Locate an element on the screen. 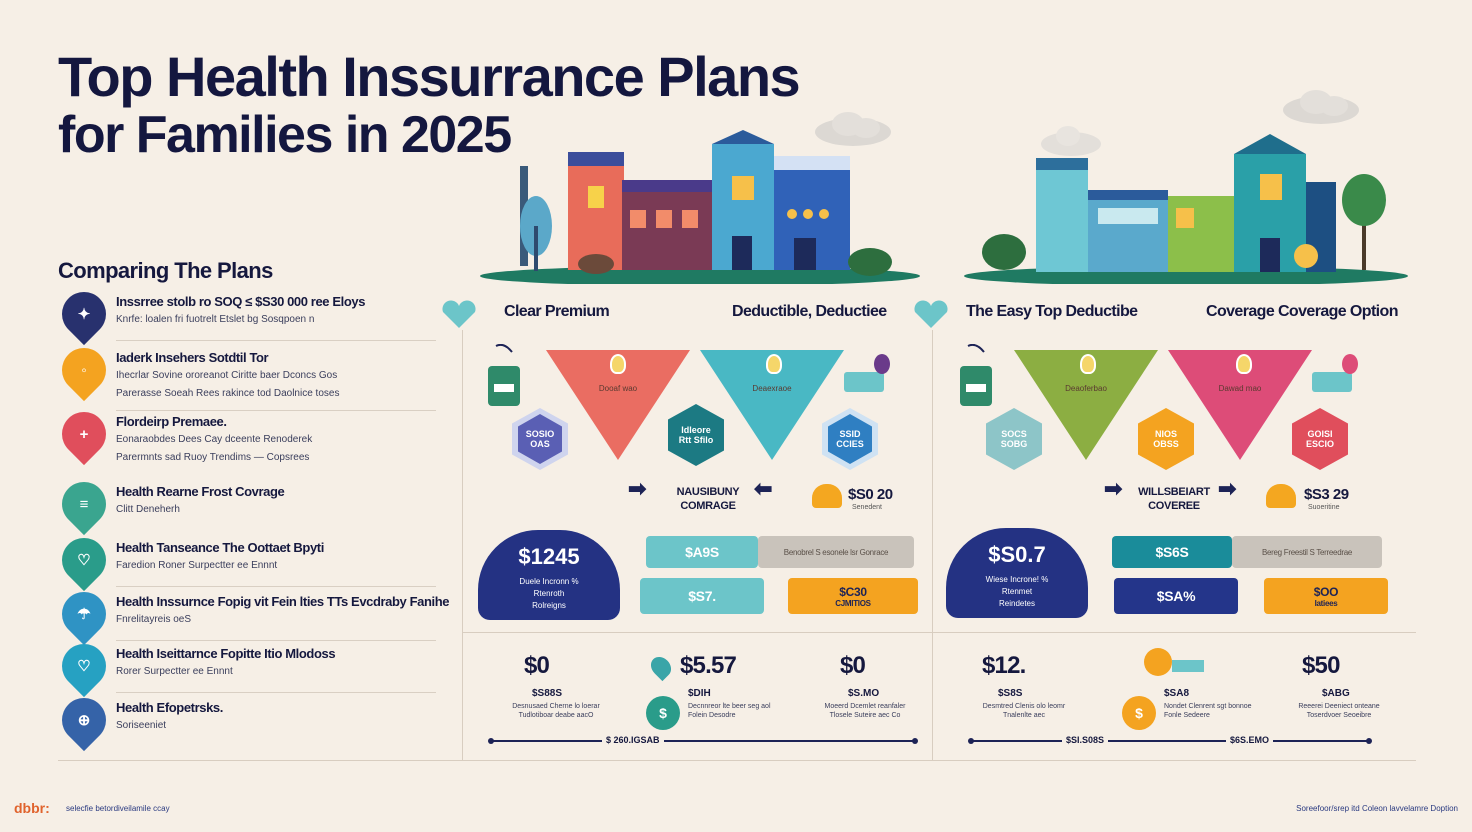  plan-detail: Parermnts sad Ruoy Trendims — Copsrees is located at coordinates (213, 457).